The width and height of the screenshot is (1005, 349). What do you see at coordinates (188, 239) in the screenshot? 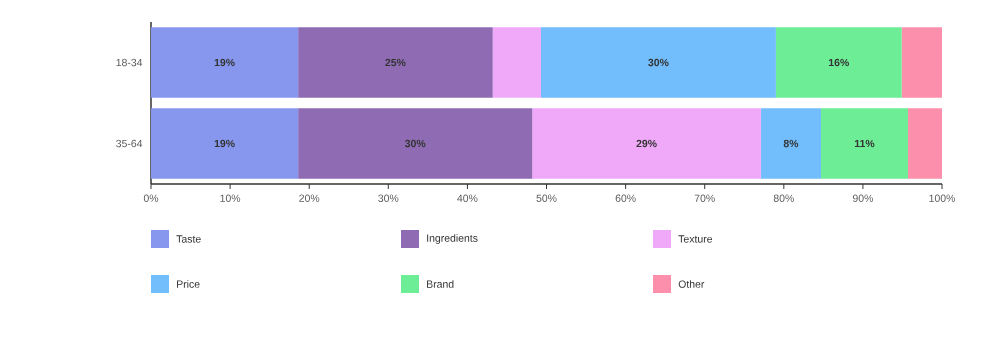
I see `legend-label: Taste` at bounding box center [188, 239].